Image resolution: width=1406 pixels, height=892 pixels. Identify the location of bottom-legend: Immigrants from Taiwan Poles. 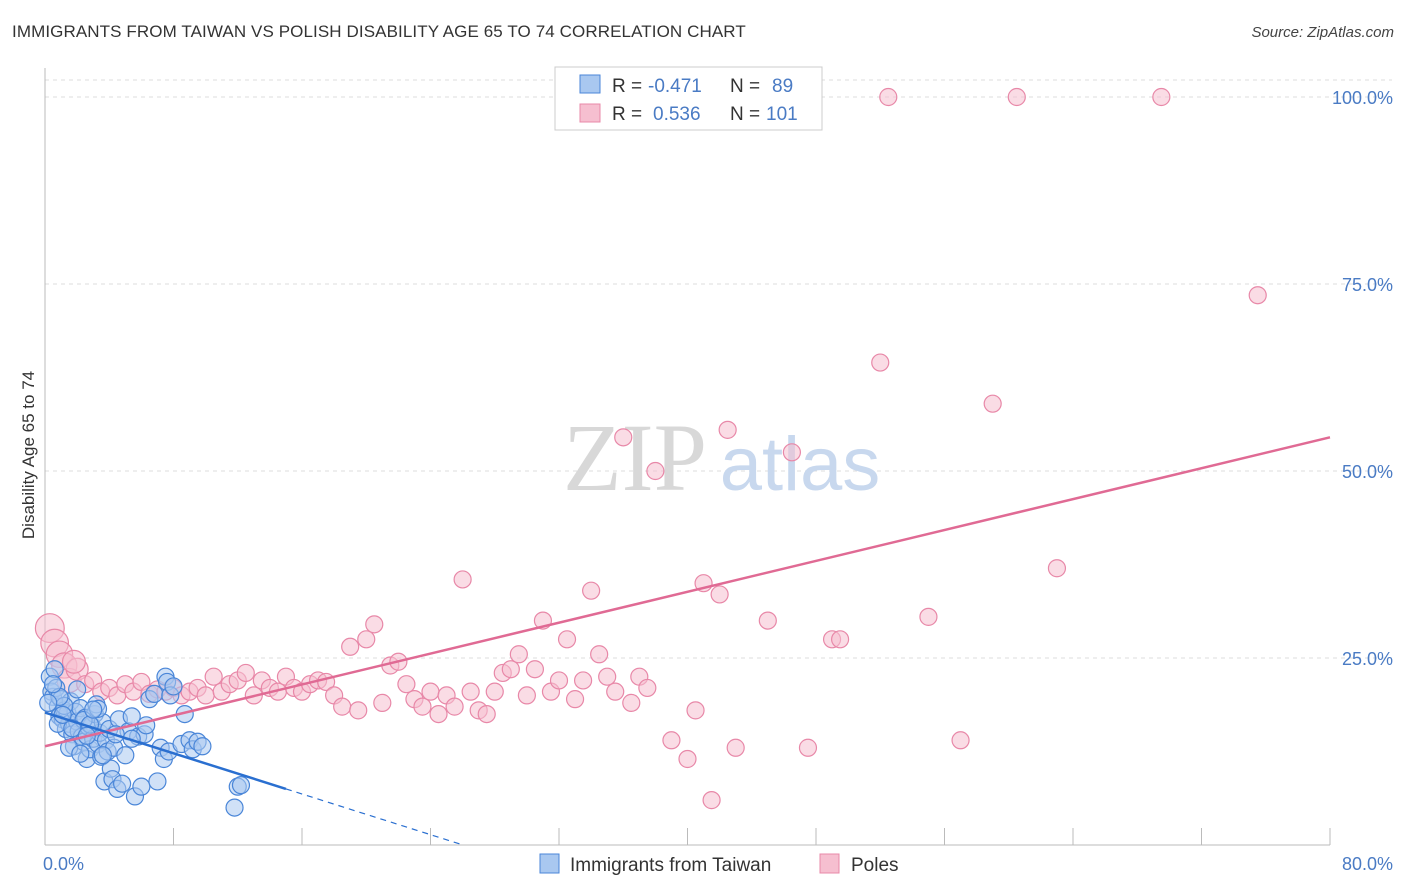
(719, 864).